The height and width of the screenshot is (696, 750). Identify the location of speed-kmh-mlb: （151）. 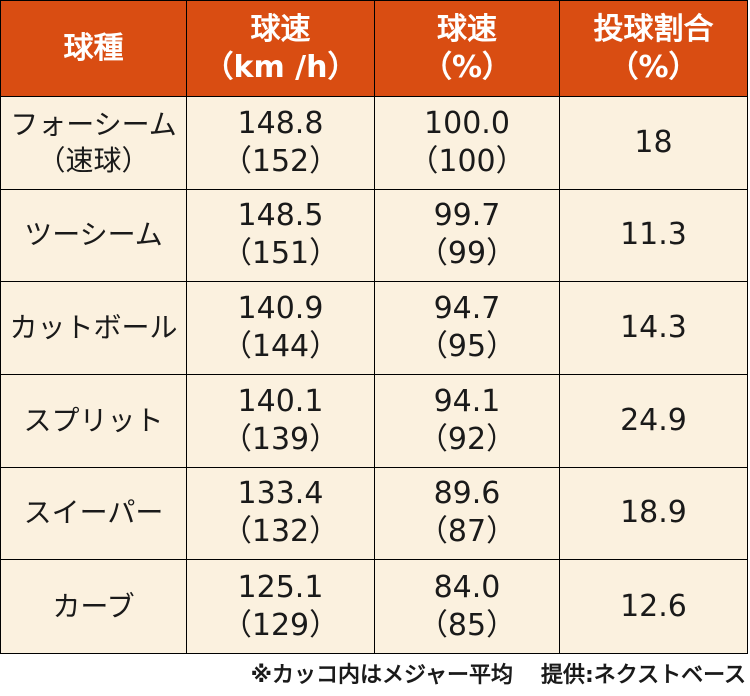
(280, 254).